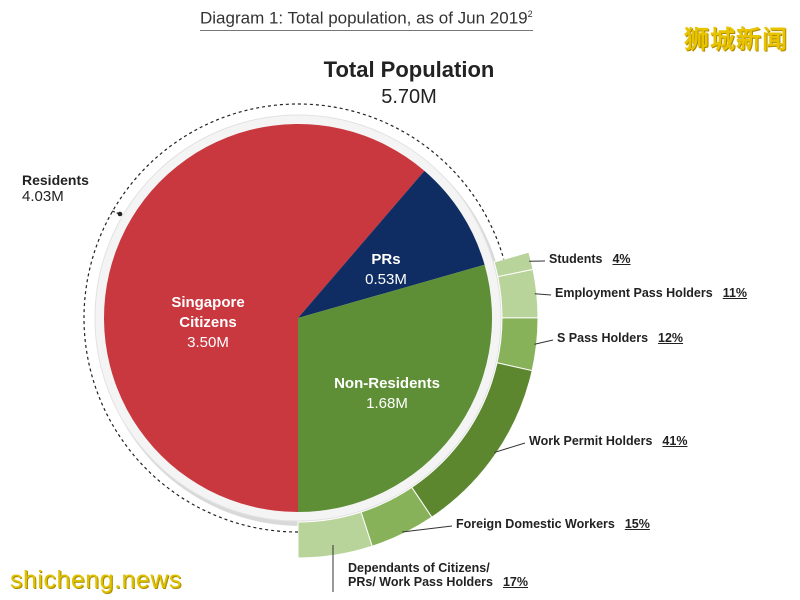 This screenshot has height=600, width=800. Describe the element at coordinates (386, 279) in the screenshot. I see `prs-value: 0.53M` at that location.